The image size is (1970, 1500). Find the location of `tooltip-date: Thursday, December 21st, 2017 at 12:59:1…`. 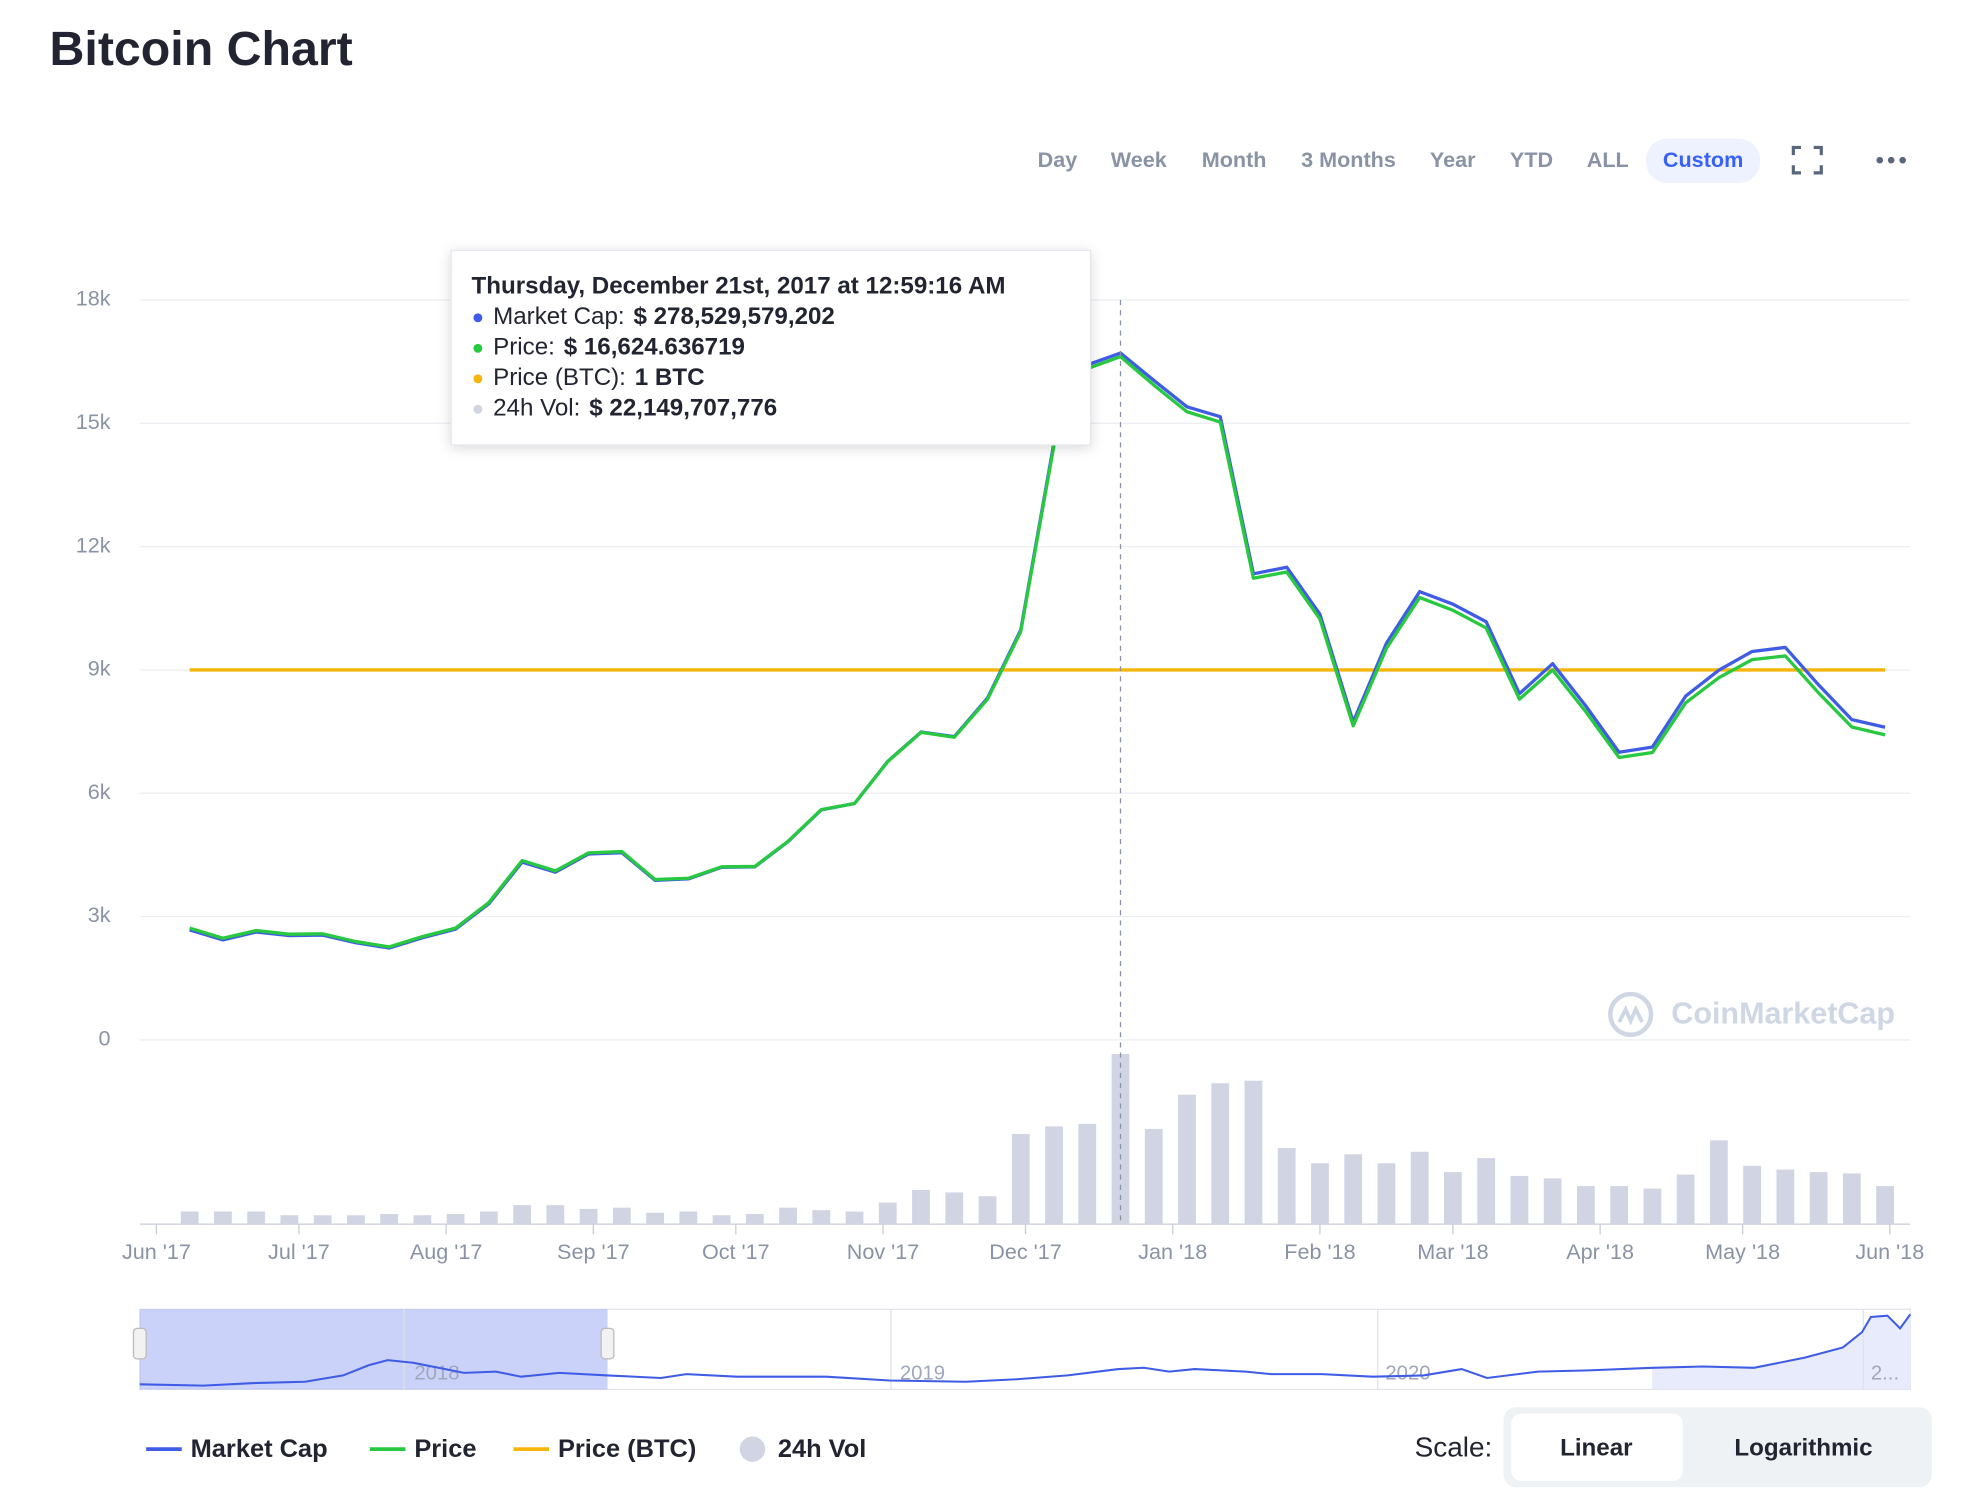

tooltip-date: Thursday, December 21st, 2017 at 12:59:1… is located at coordinates (739, 286).